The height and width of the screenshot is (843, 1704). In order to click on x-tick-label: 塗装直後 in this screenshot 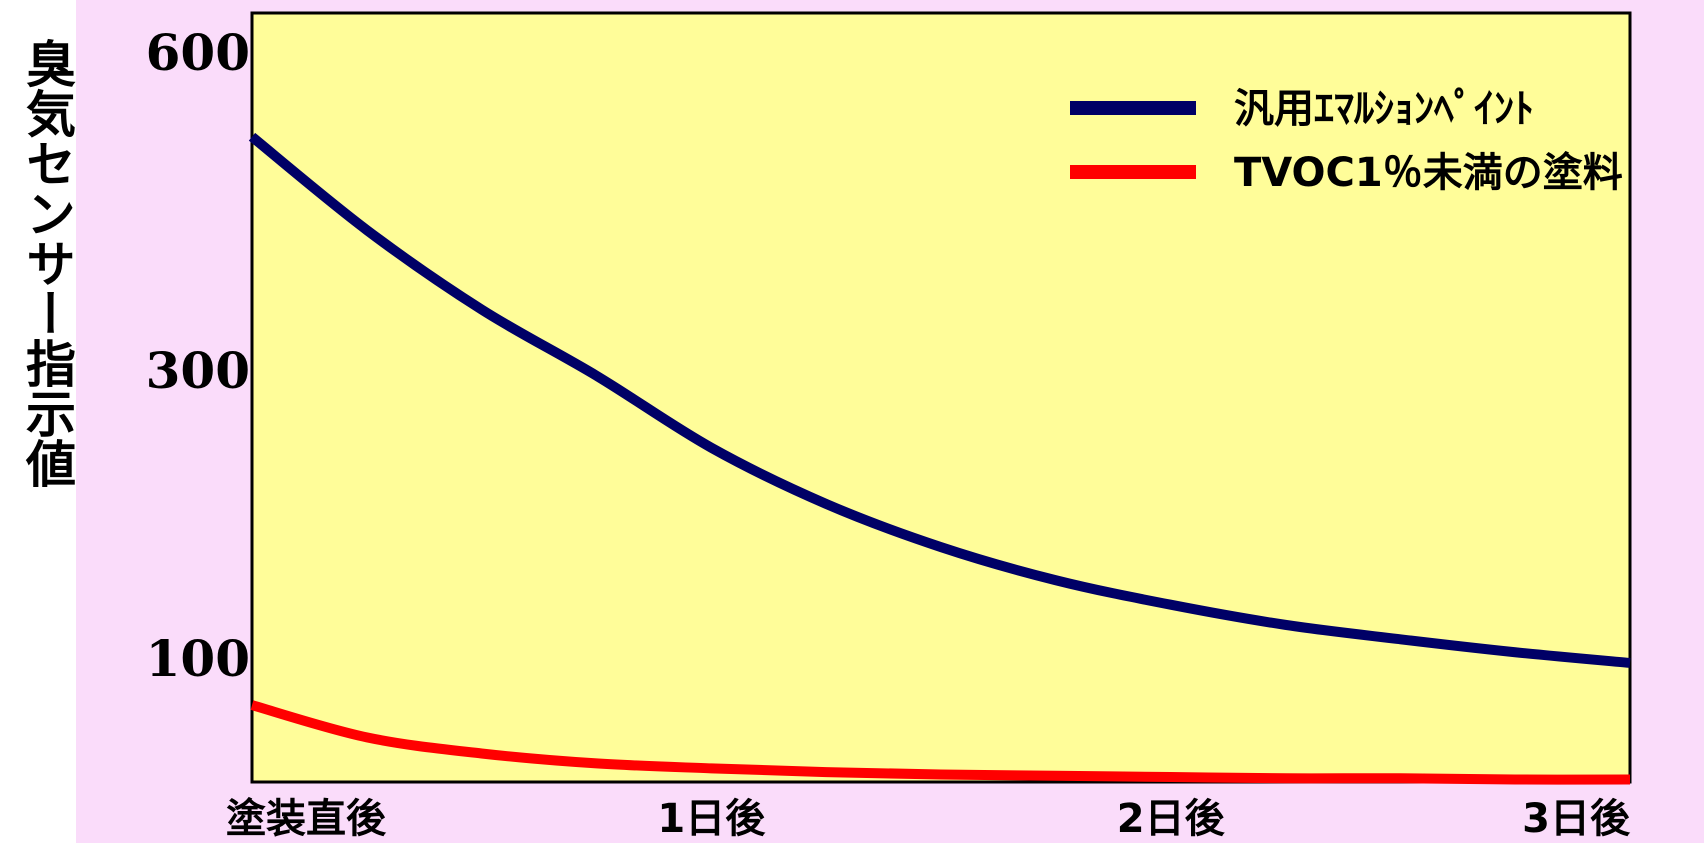, I will do `click(306, 819)`.